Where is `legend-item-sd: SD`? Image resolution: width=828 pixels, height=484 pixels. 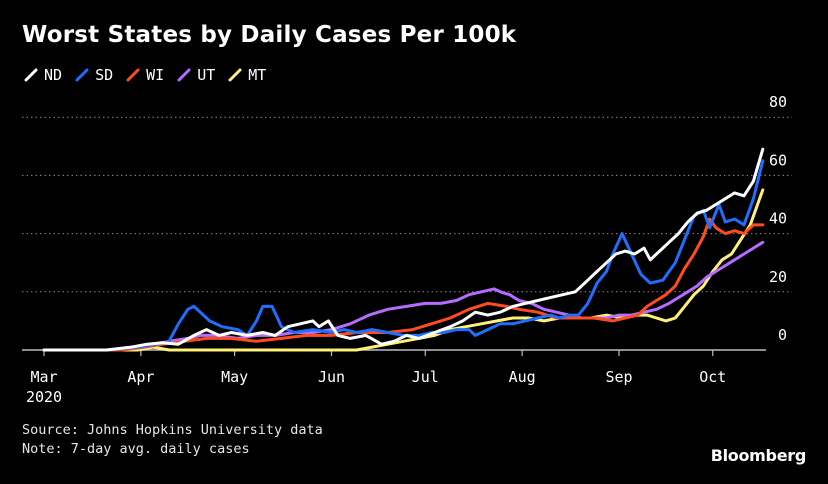 legend-item-sd: SD is located at coordinates (94, 75).